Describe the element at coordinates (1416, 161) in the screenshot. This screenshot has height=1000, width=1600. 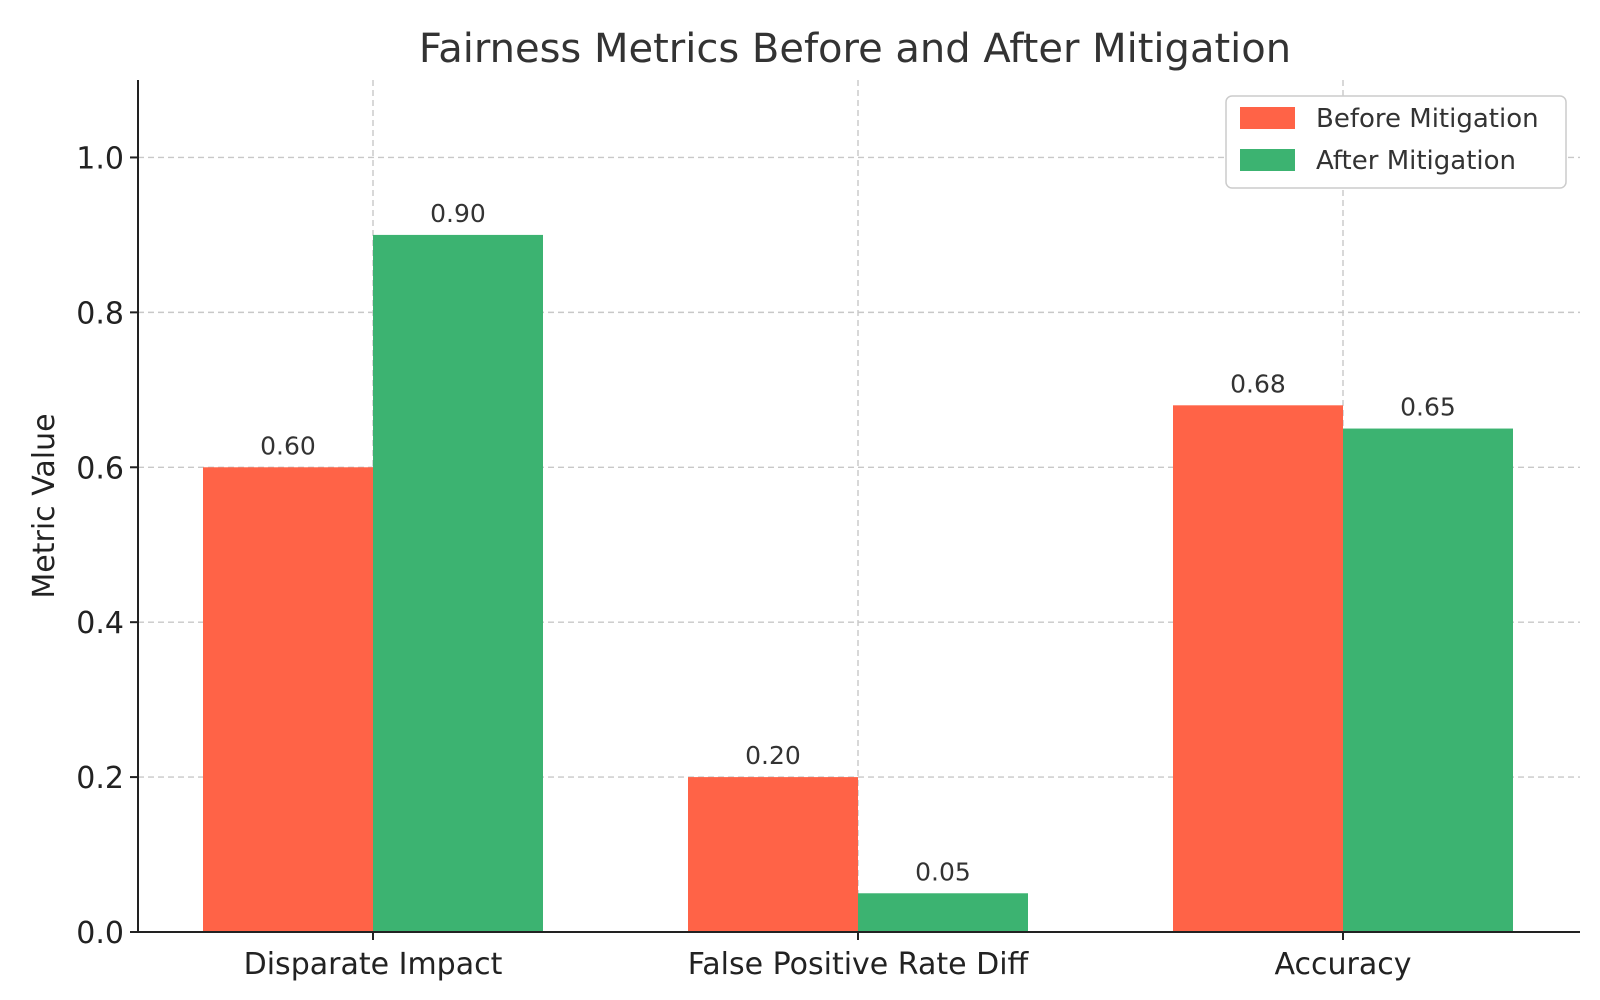
I see `legend-label: After Mitigation` at that location.